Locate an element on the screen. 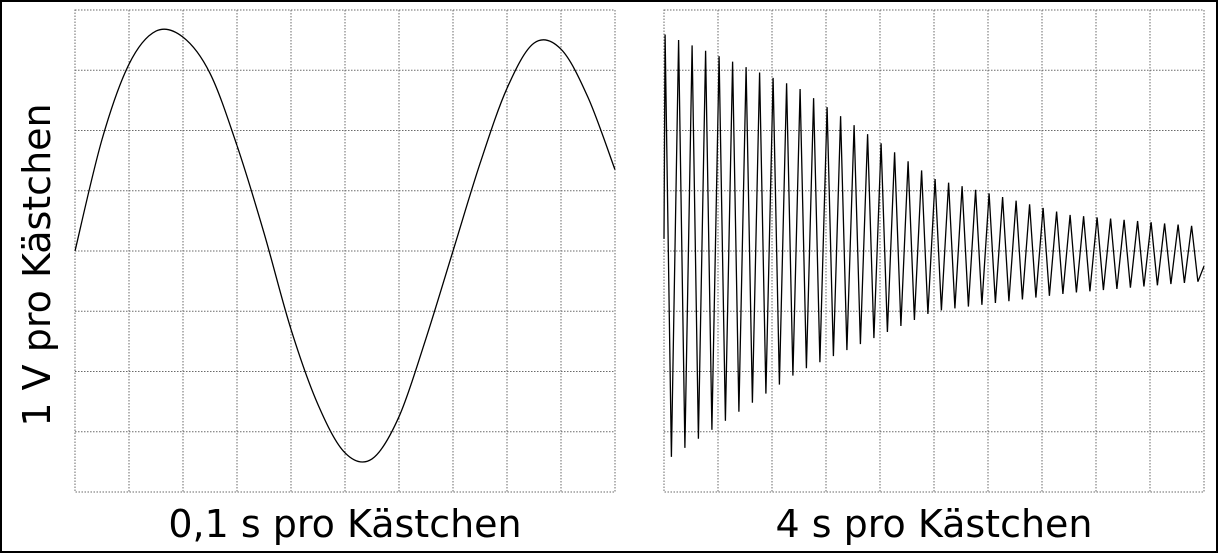 This screenshot has height=553, width=1218. x-axis-label-left: 0,1 s pro Kästchen is located at coordinates (344, 524).